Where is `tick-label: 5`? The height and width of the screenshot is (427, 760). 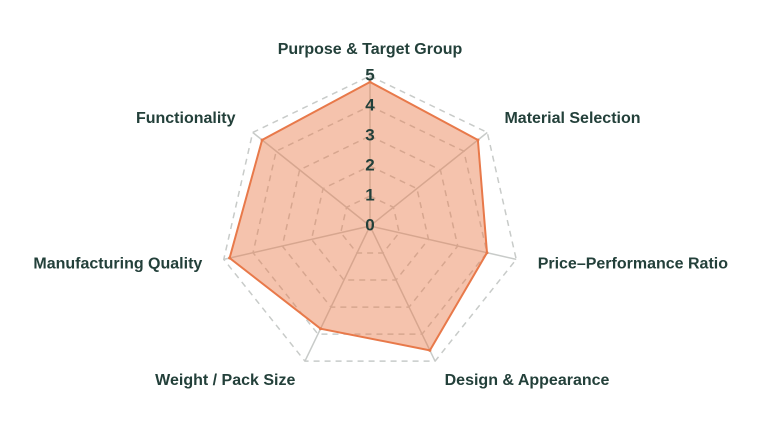
tick-label: 5 is located at coordinates (369, 74).